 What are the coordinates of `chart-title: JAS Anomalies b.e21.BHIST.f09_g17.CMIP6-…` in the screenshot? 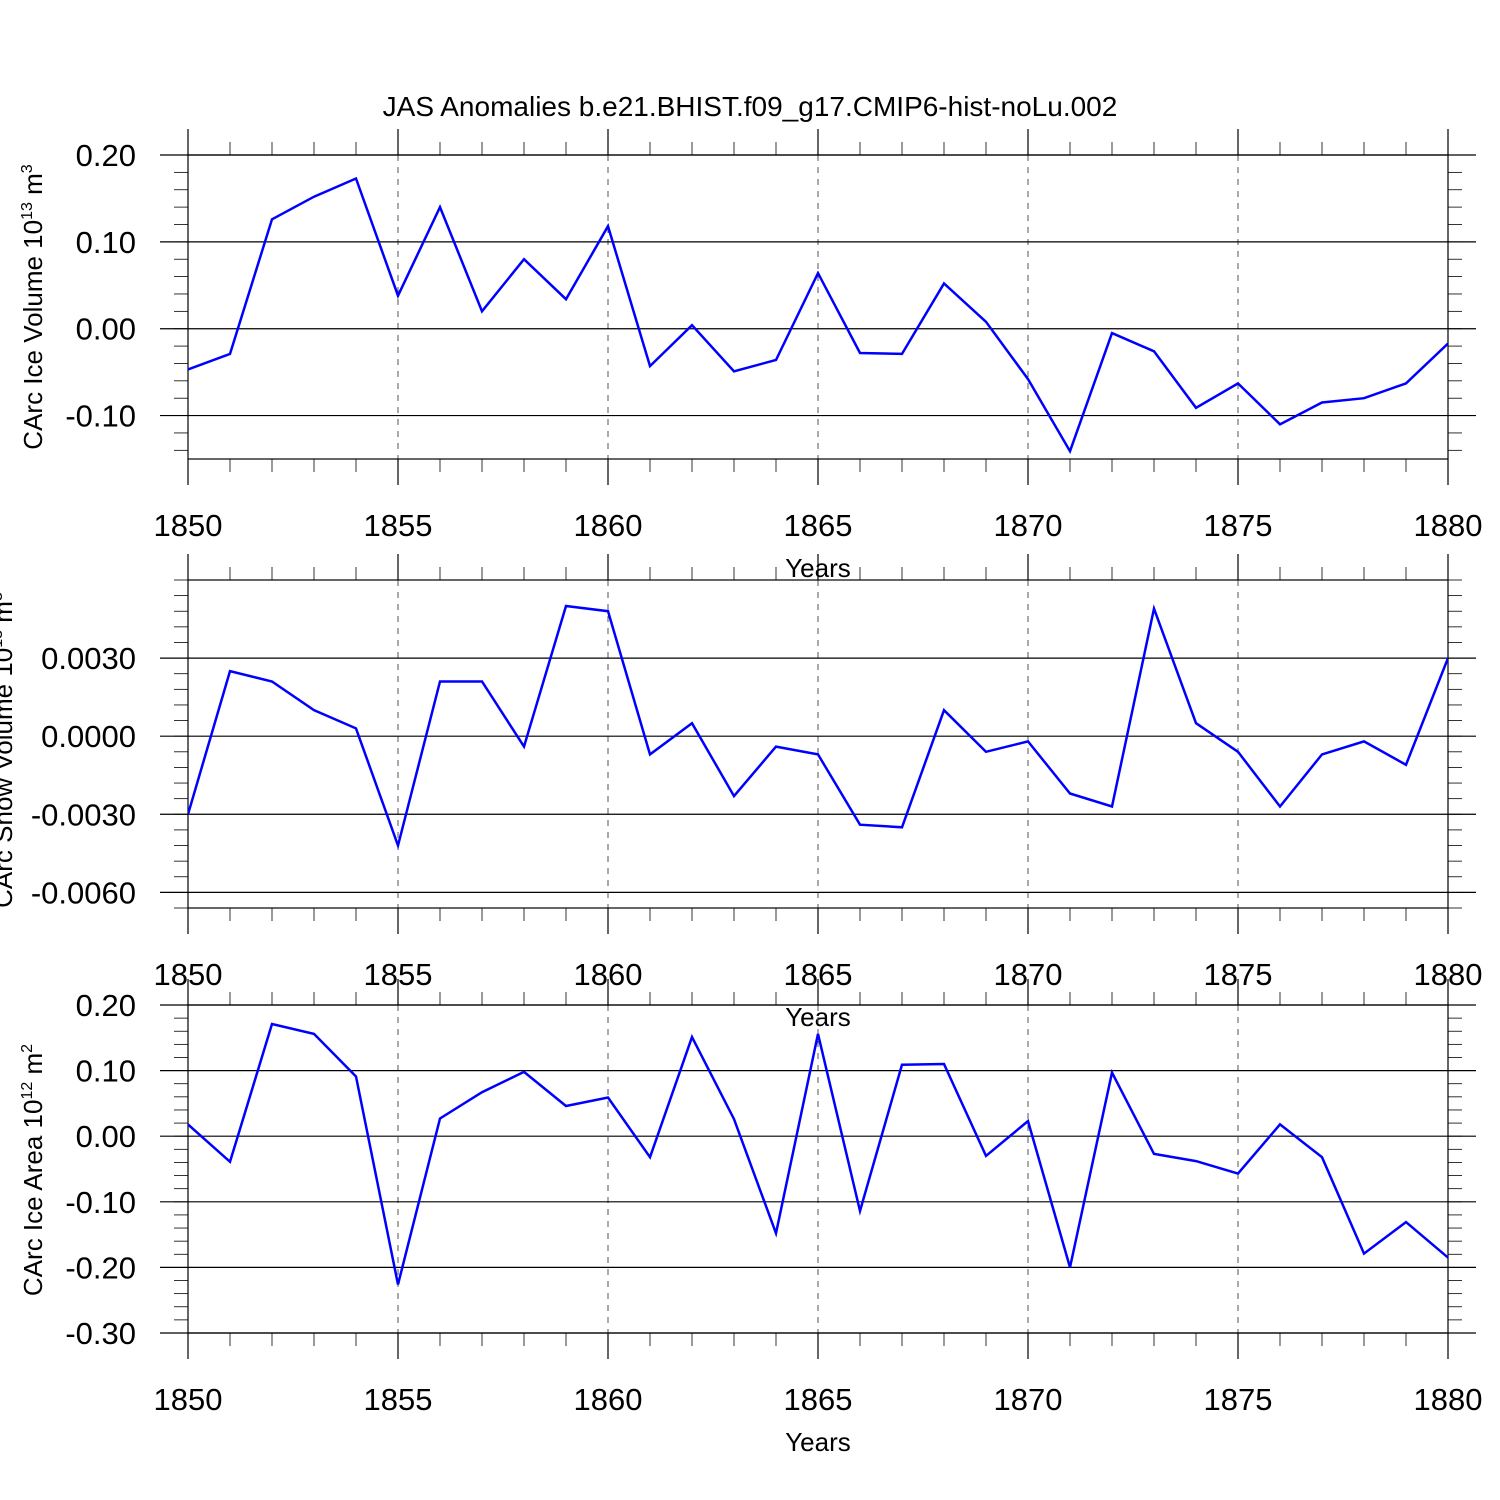 It's located at (750, 106).